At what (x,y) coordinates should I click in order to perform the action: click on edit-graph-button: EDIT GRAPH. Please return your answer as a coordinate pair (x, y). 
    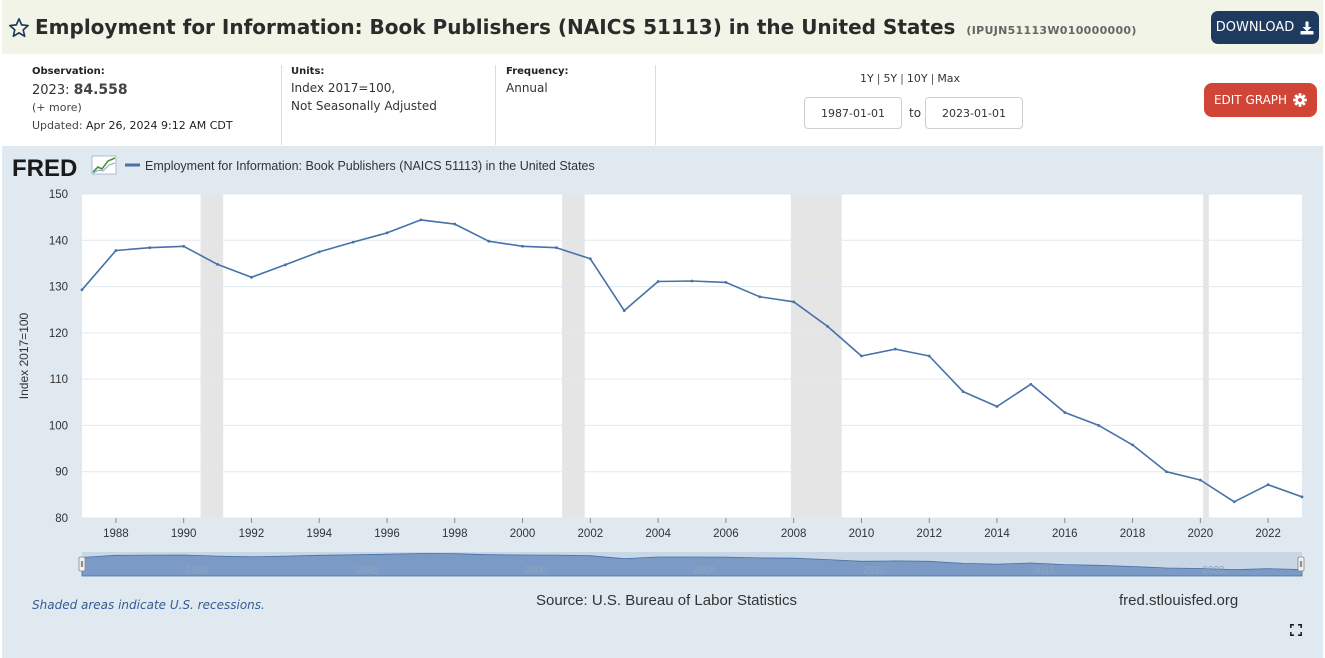
    Looking at the image, I should click on (1260, 100).